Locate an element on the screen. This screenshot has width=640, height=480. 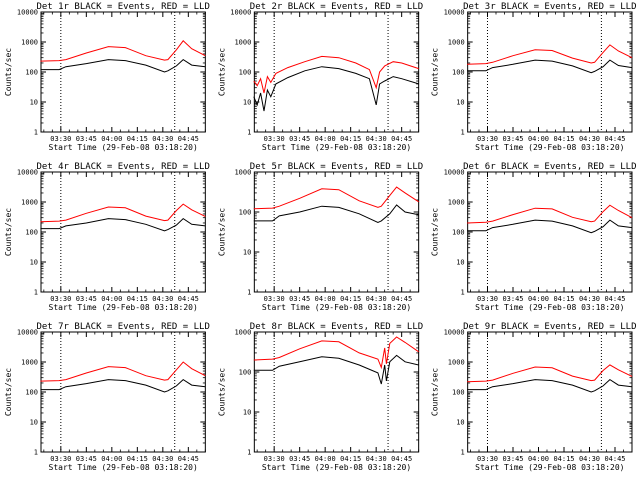
chart-title: Det 1r BLACK = Events, RED = LLD is located at coordinates (122, 7).